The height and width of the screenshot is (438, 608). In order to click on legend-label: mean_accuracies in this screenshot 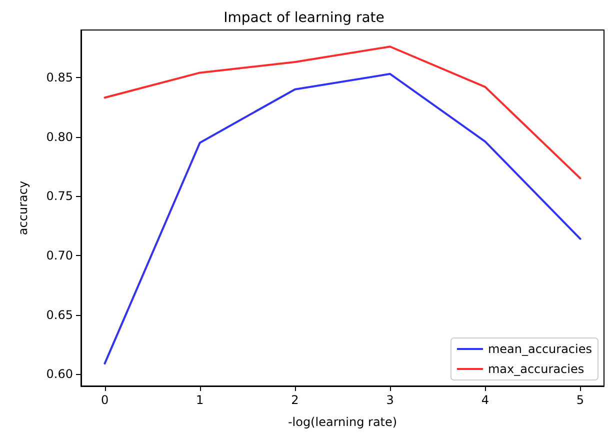, I will do `click(540, 349)`.